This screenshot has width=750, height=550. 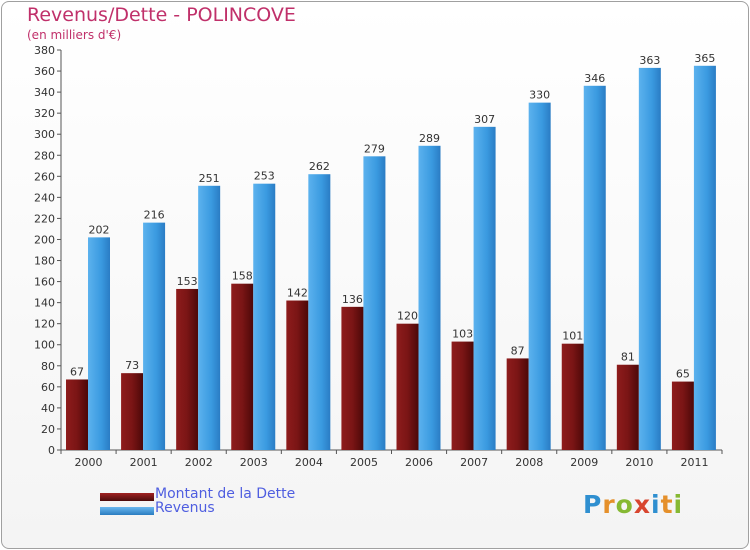 I want to click on data-label-revenus: 330, so click(x=539, y=95).